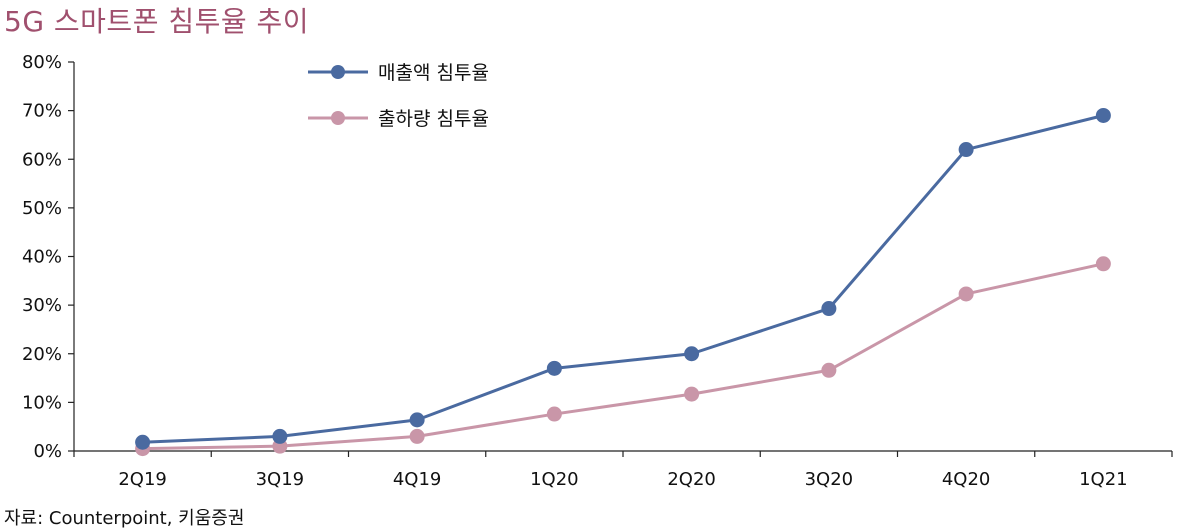 Image resolution: width=1178 pixels, height=532 pixels. What do you see at coordinates (42, 111) in the screenshot?
I see `y-tick-label: 70%` at bounding box center [42, 111].